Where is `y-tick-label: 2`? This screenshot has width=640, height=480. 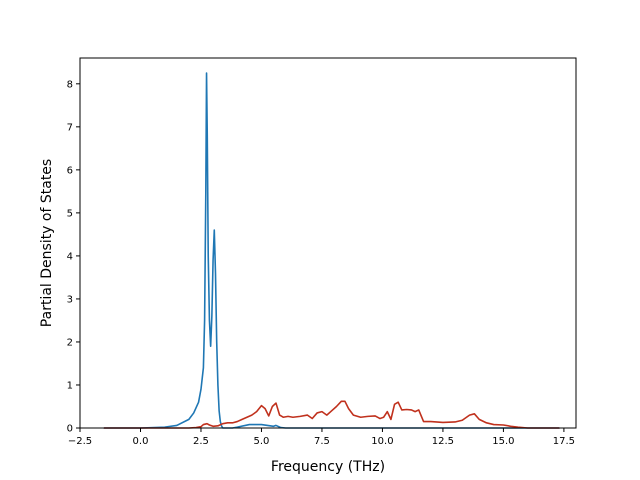 y-tick-label: 2 is located at coordinates (70, 342).